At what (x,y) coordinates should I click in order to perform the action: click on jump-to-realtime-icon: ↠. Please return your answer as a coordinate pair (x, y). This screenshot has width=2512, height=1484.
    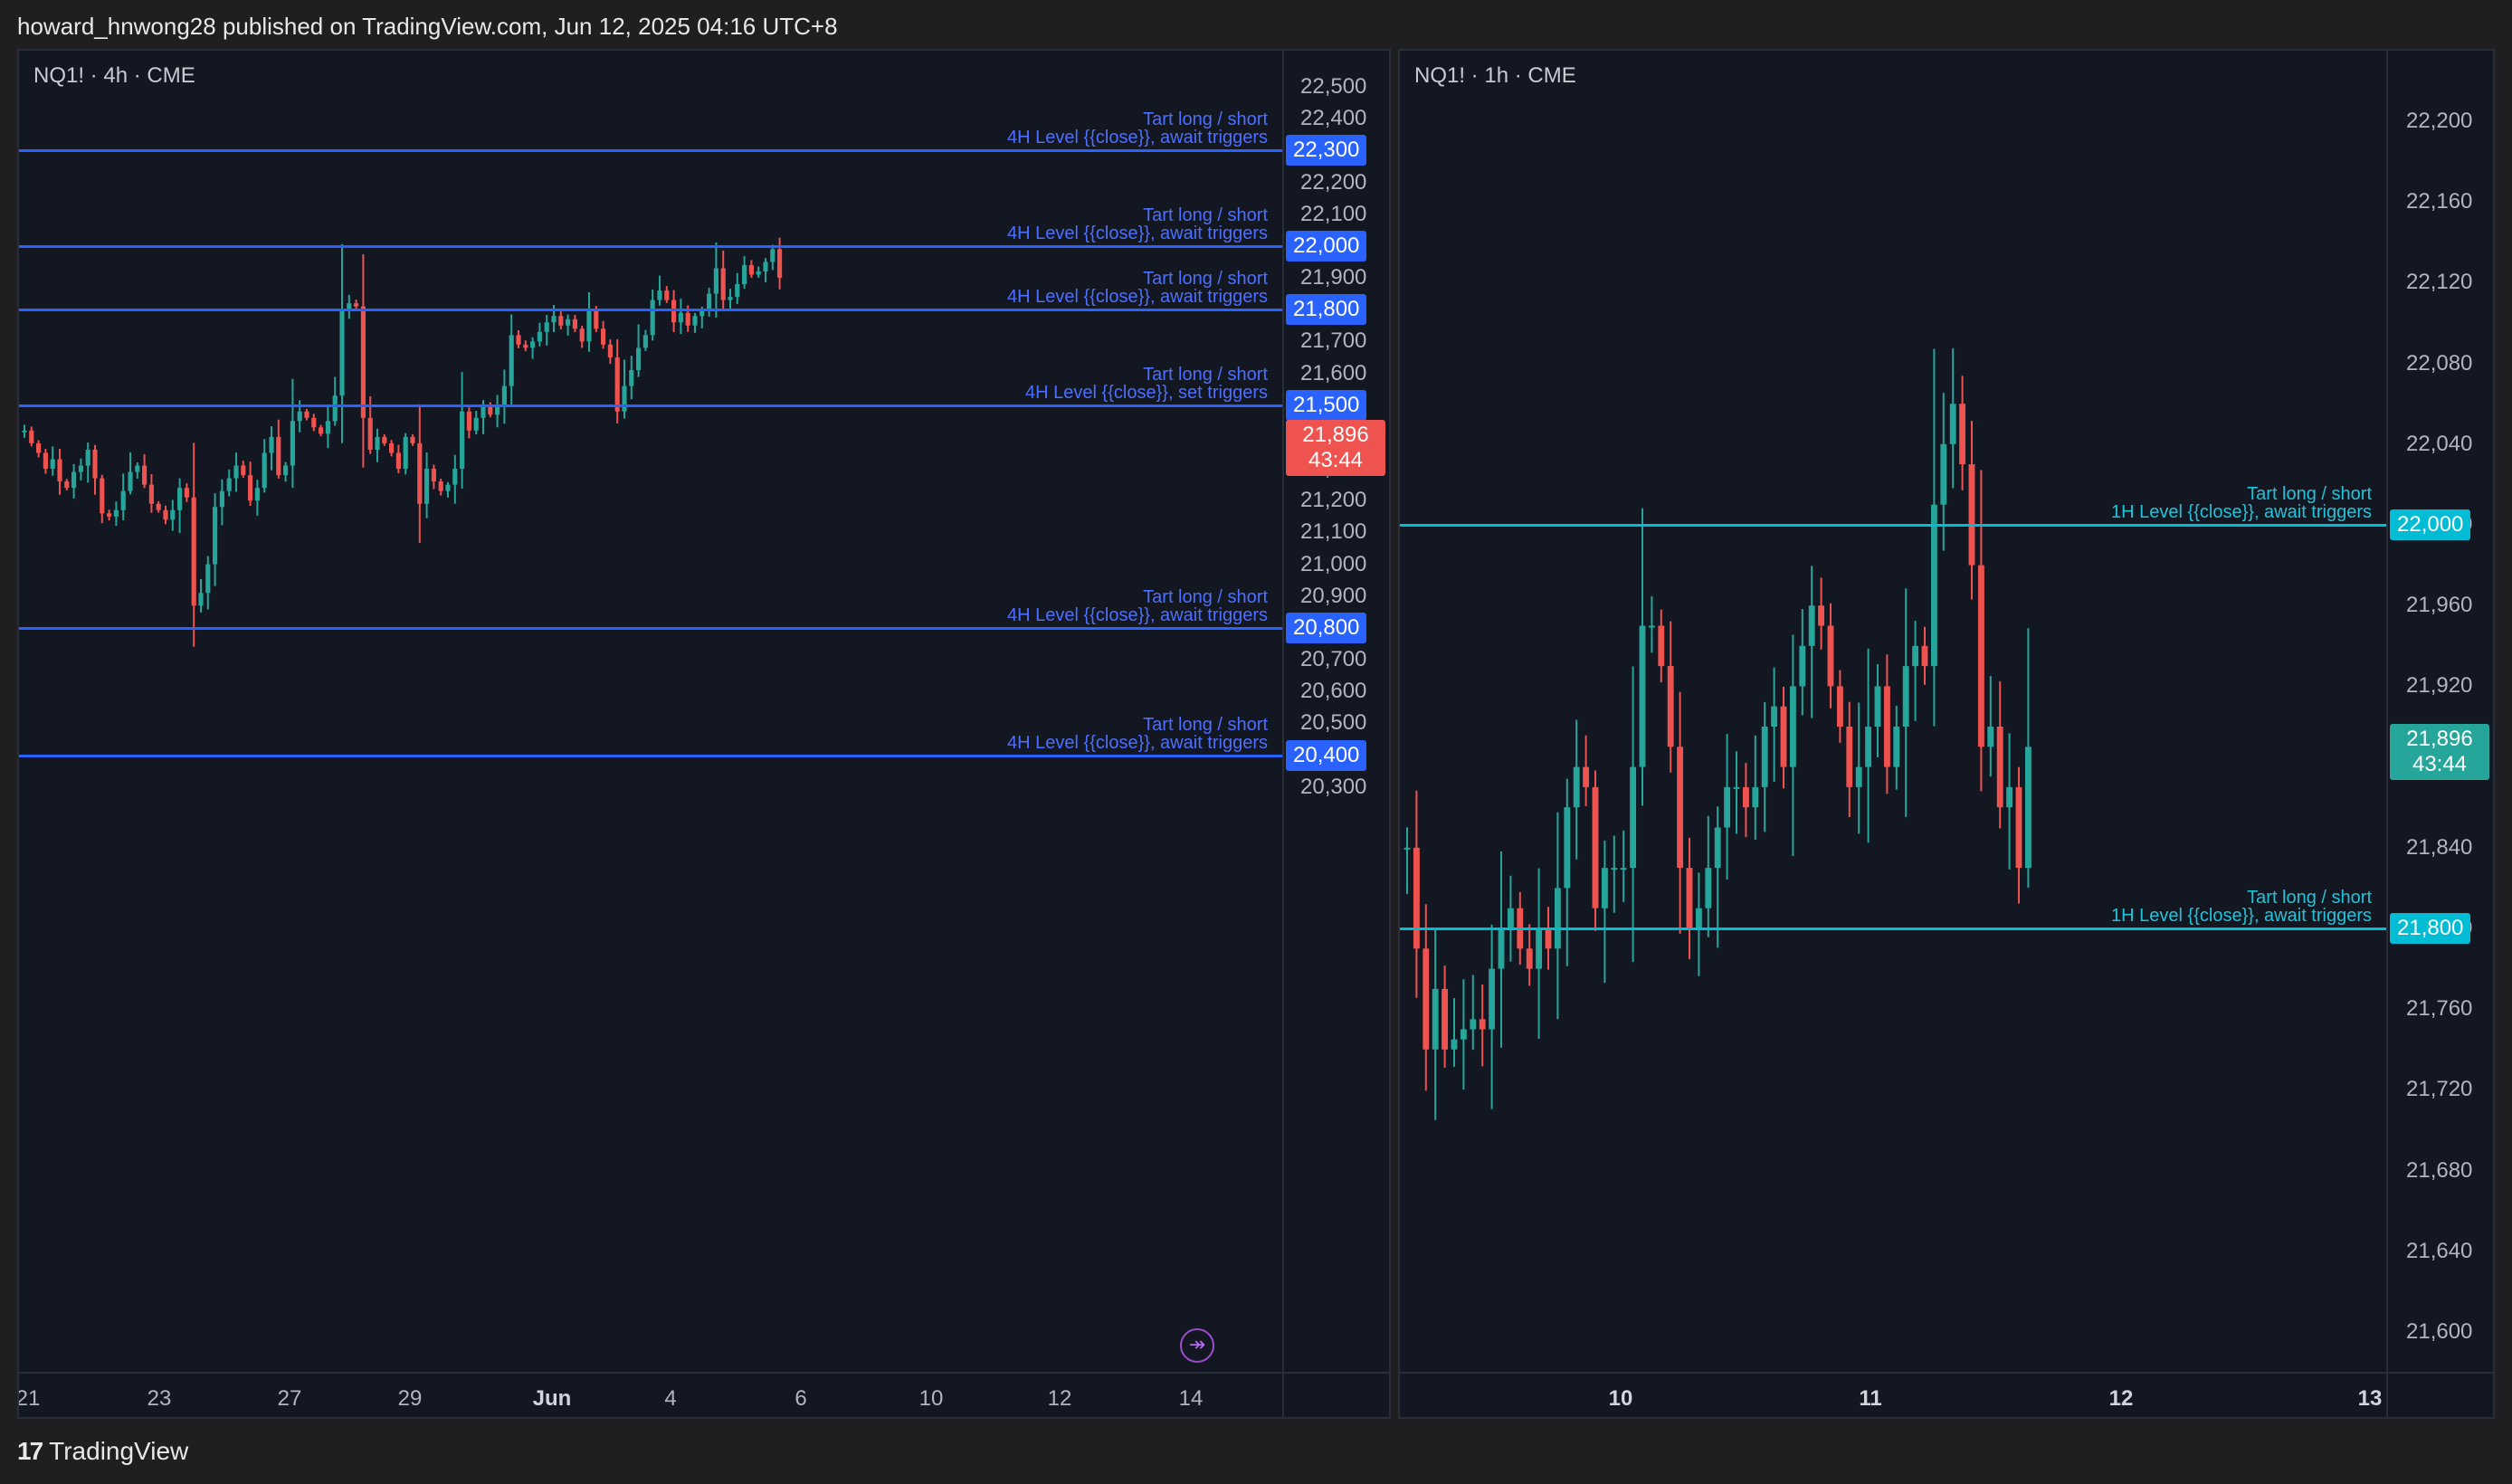
    Looking at the image, I should click on (1197, 1345).